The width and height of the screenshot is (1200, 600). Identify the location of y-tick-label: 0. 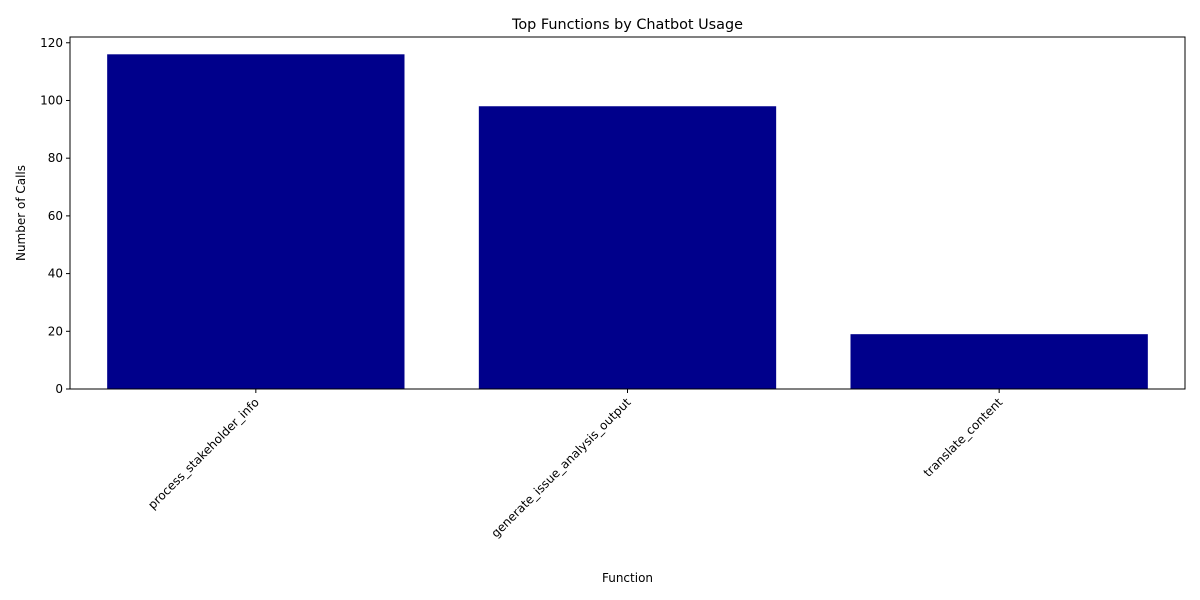
(59, 389).